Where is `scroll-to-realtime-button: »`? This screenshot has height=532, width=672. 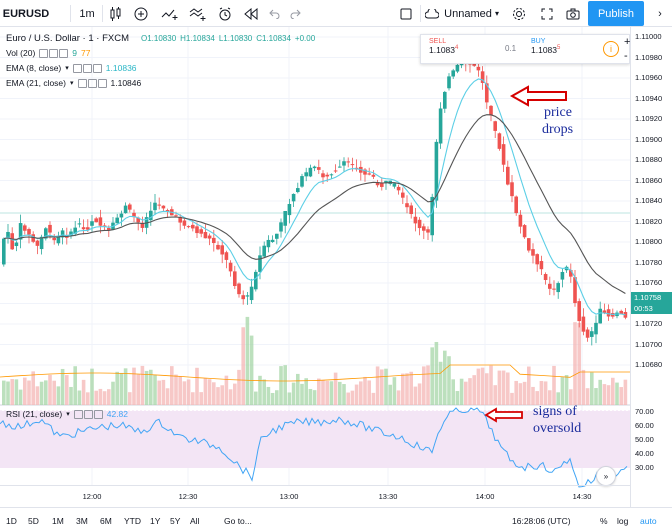
scroll-to-realtime-button: » is located at coordinates (606, 476).